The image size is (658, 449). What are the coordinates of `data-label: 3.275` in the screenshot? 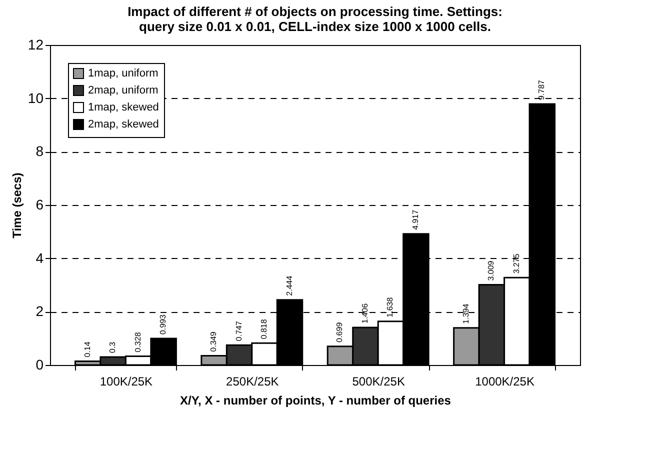 It's located at (516, 263).